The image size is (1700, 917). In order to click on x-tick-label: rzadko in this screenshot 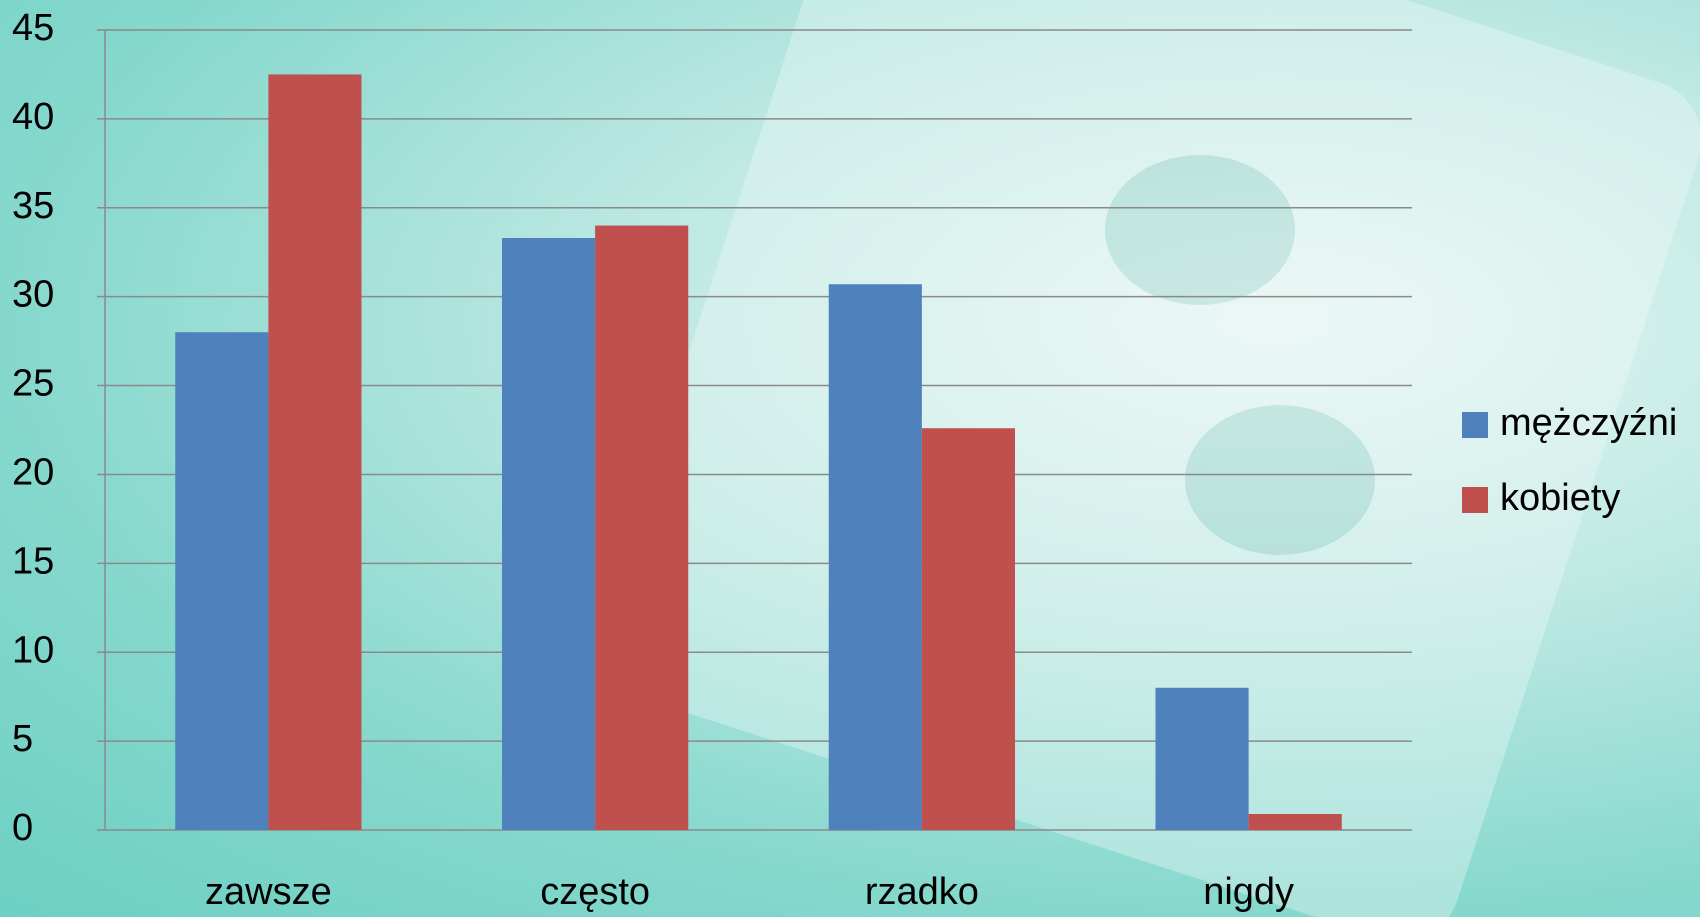, I will do `click(922, 892)`.